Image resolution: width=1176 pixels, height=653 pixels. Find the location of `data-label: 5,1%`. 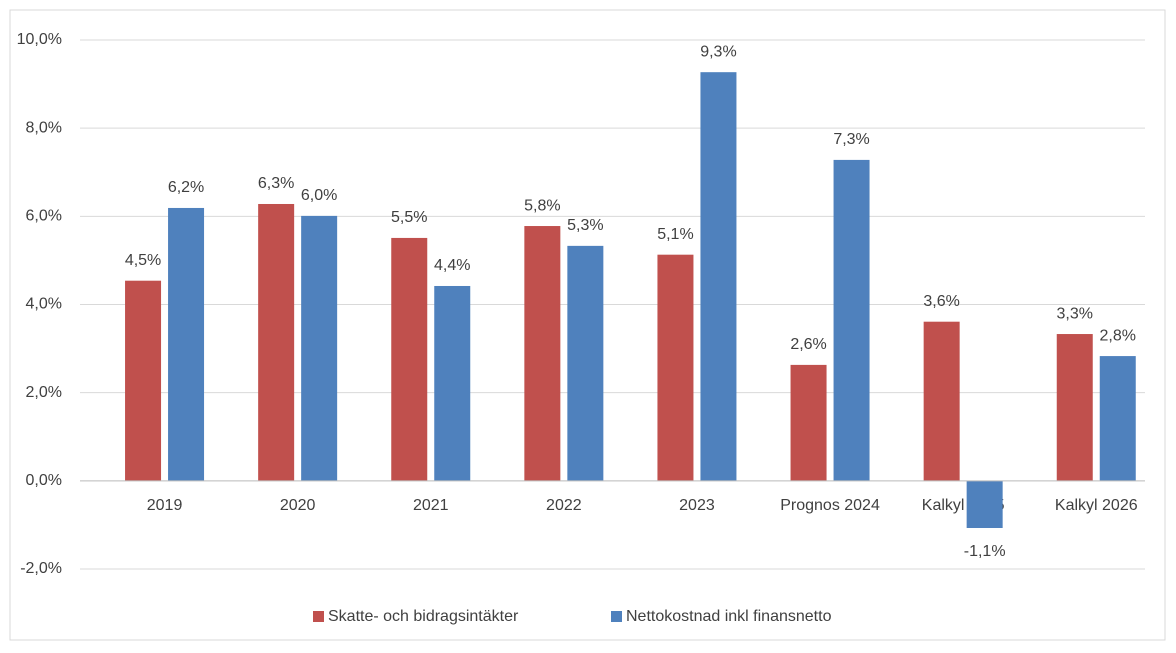

data-label: 5,1% is located at coordinates (675, 234).